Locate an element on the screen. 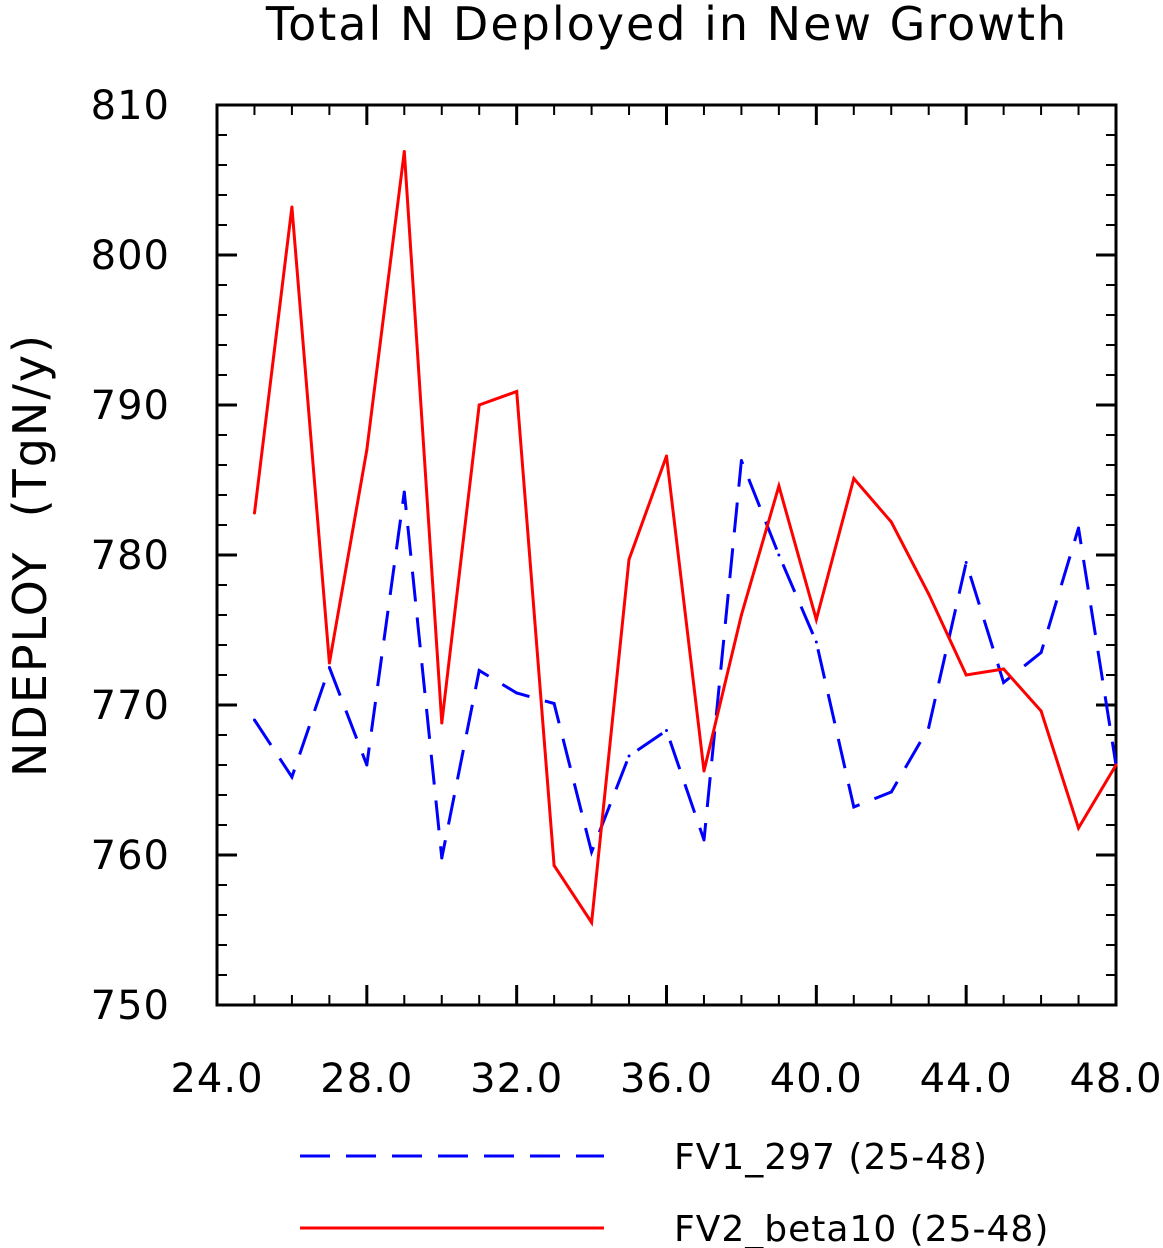 The width and height of the screenshot is (1163, 1248). x-tick-label: 48.0 is located at coordinates (1115, 1079).